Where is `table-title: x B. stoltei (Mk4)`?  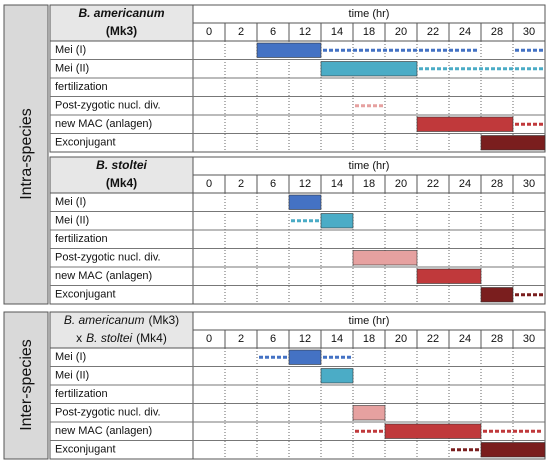
table-title: x B. stoltei (Mk4) is located at coordinates (121, 338).